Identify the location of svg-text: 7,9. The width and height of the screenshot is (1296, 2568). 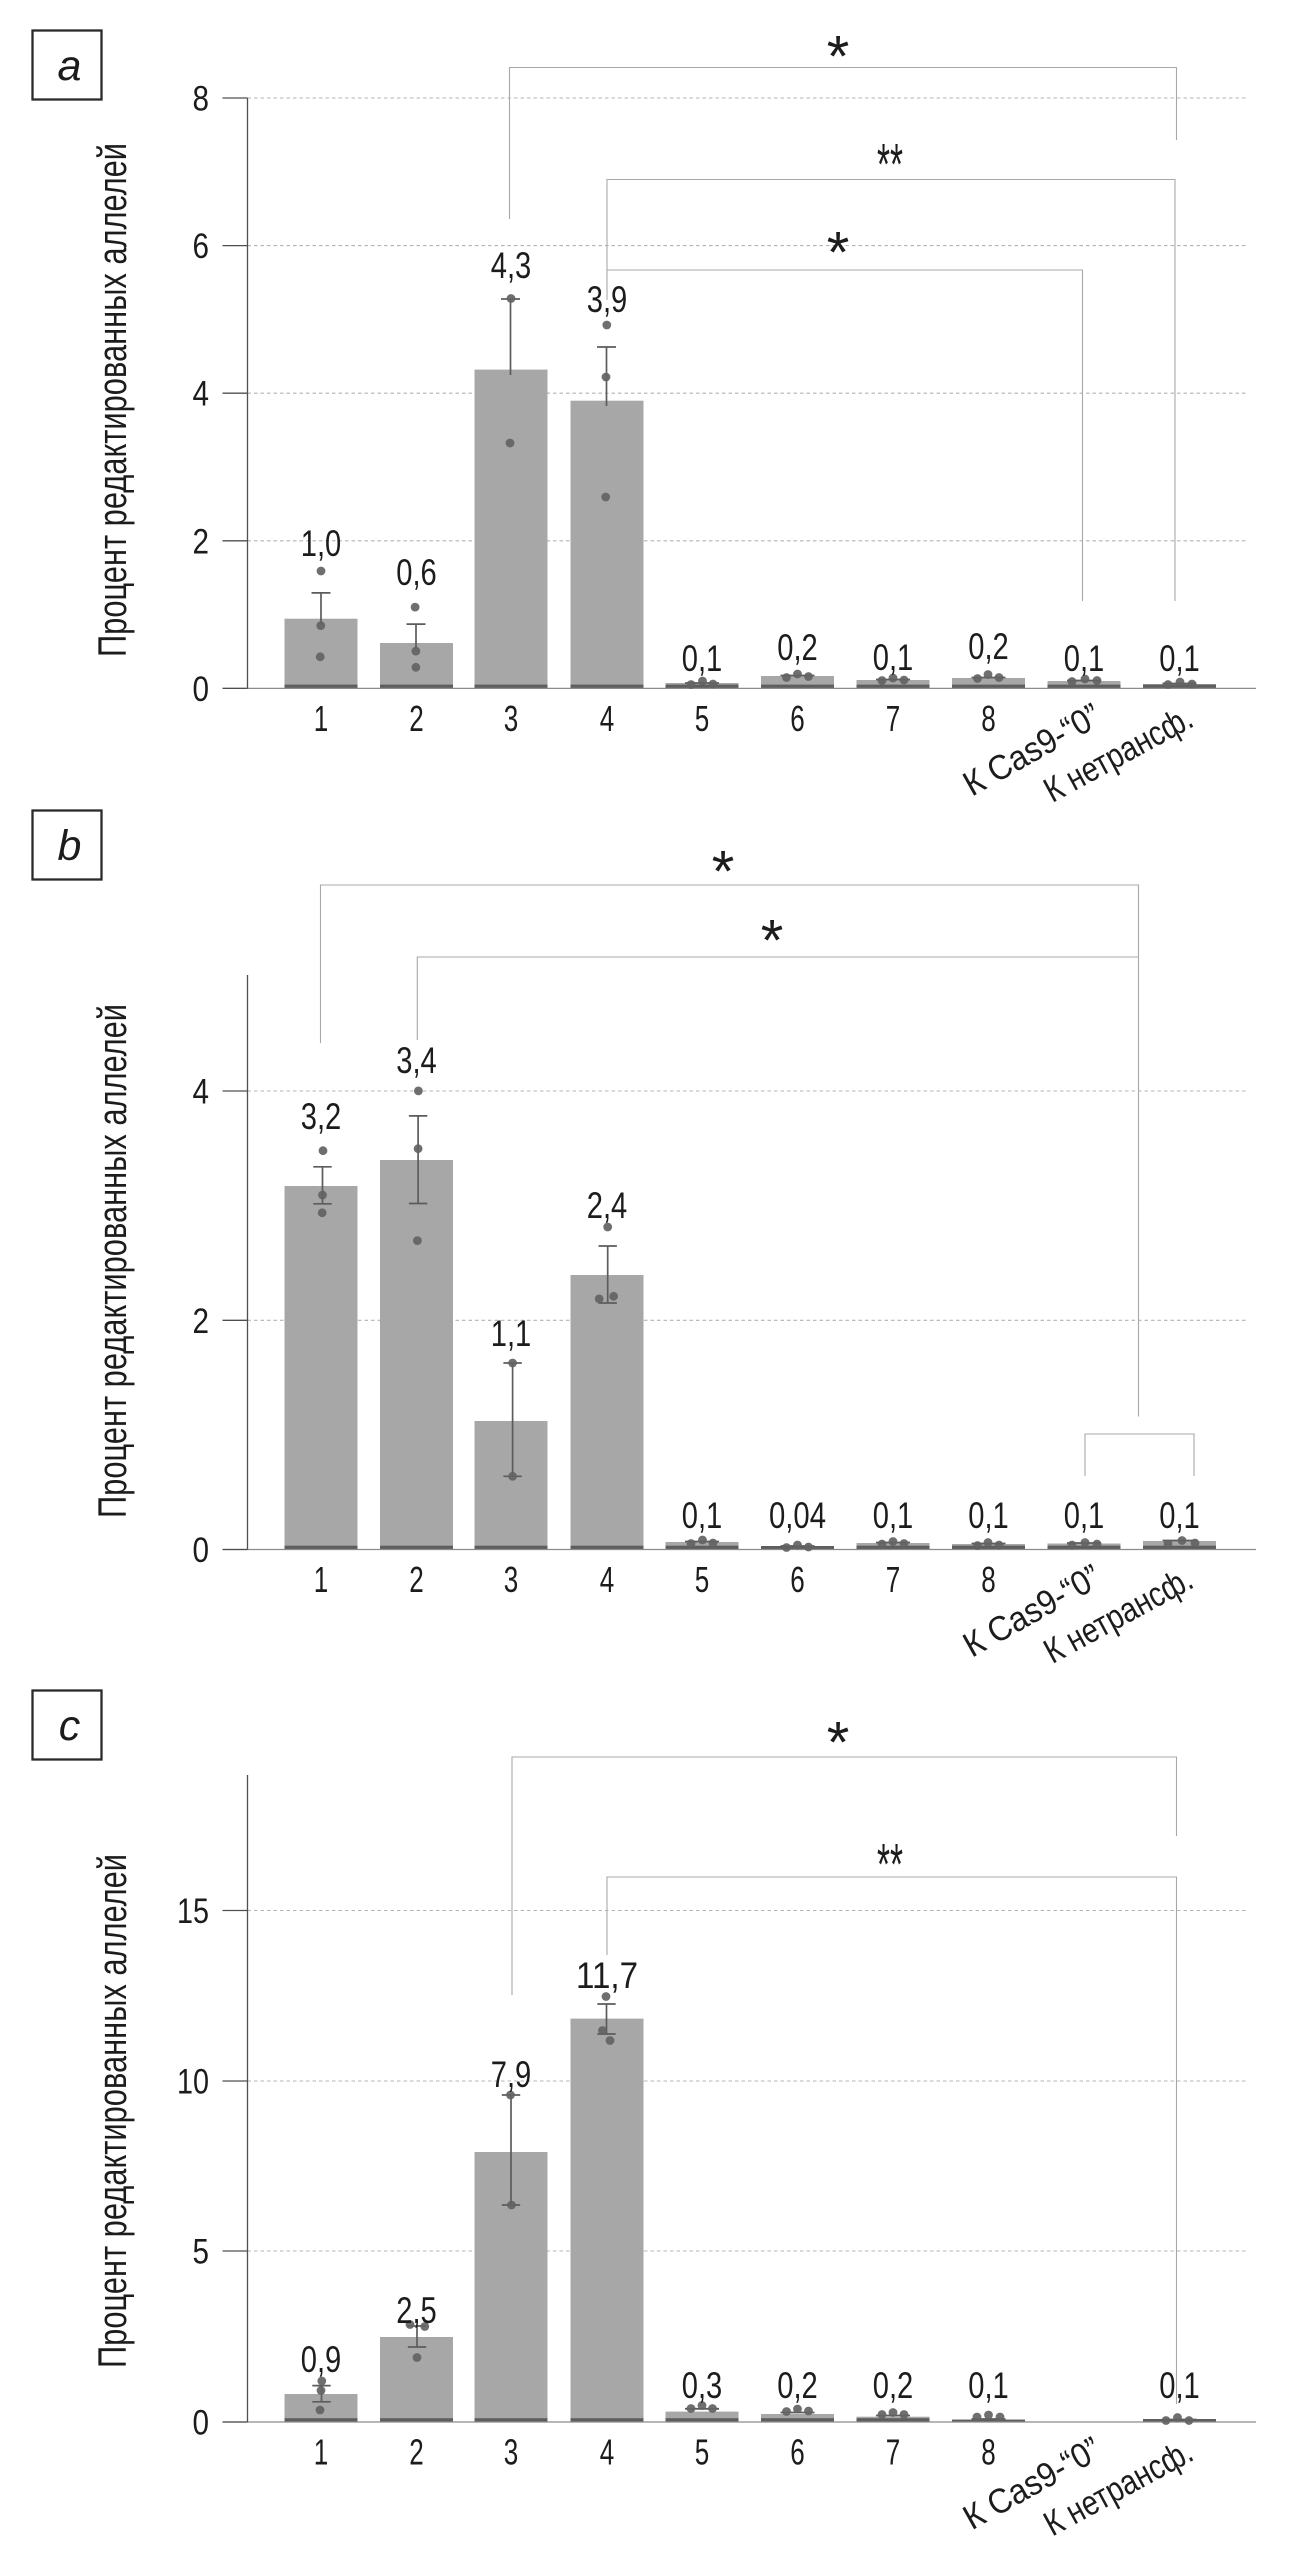
(511, 2074).